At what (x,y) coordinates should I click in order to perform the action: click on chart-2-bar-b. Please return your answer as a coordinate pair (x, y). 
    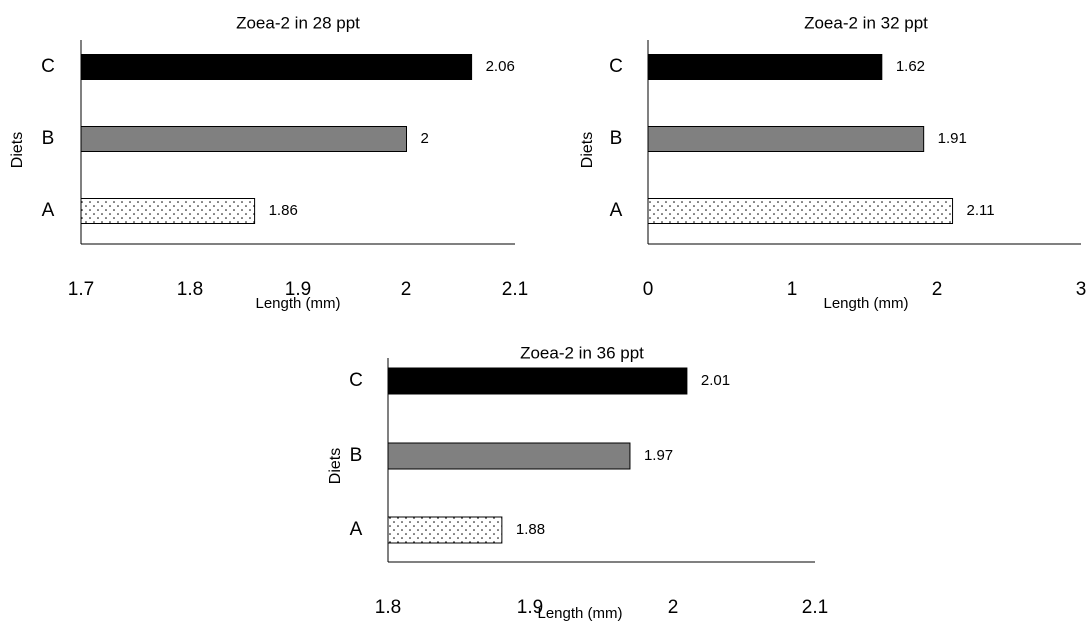
    Looking at the image, I should click on (786, 139).